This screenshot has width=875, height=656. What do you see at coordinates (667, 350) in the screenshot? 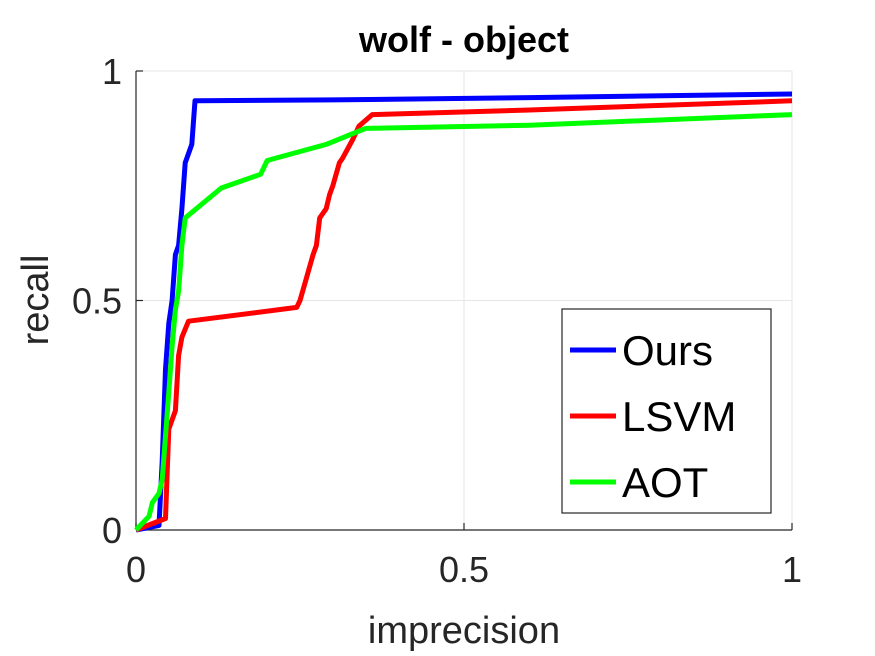
I see `legend-label-ours: Ours` at bounding box center [667, 350].